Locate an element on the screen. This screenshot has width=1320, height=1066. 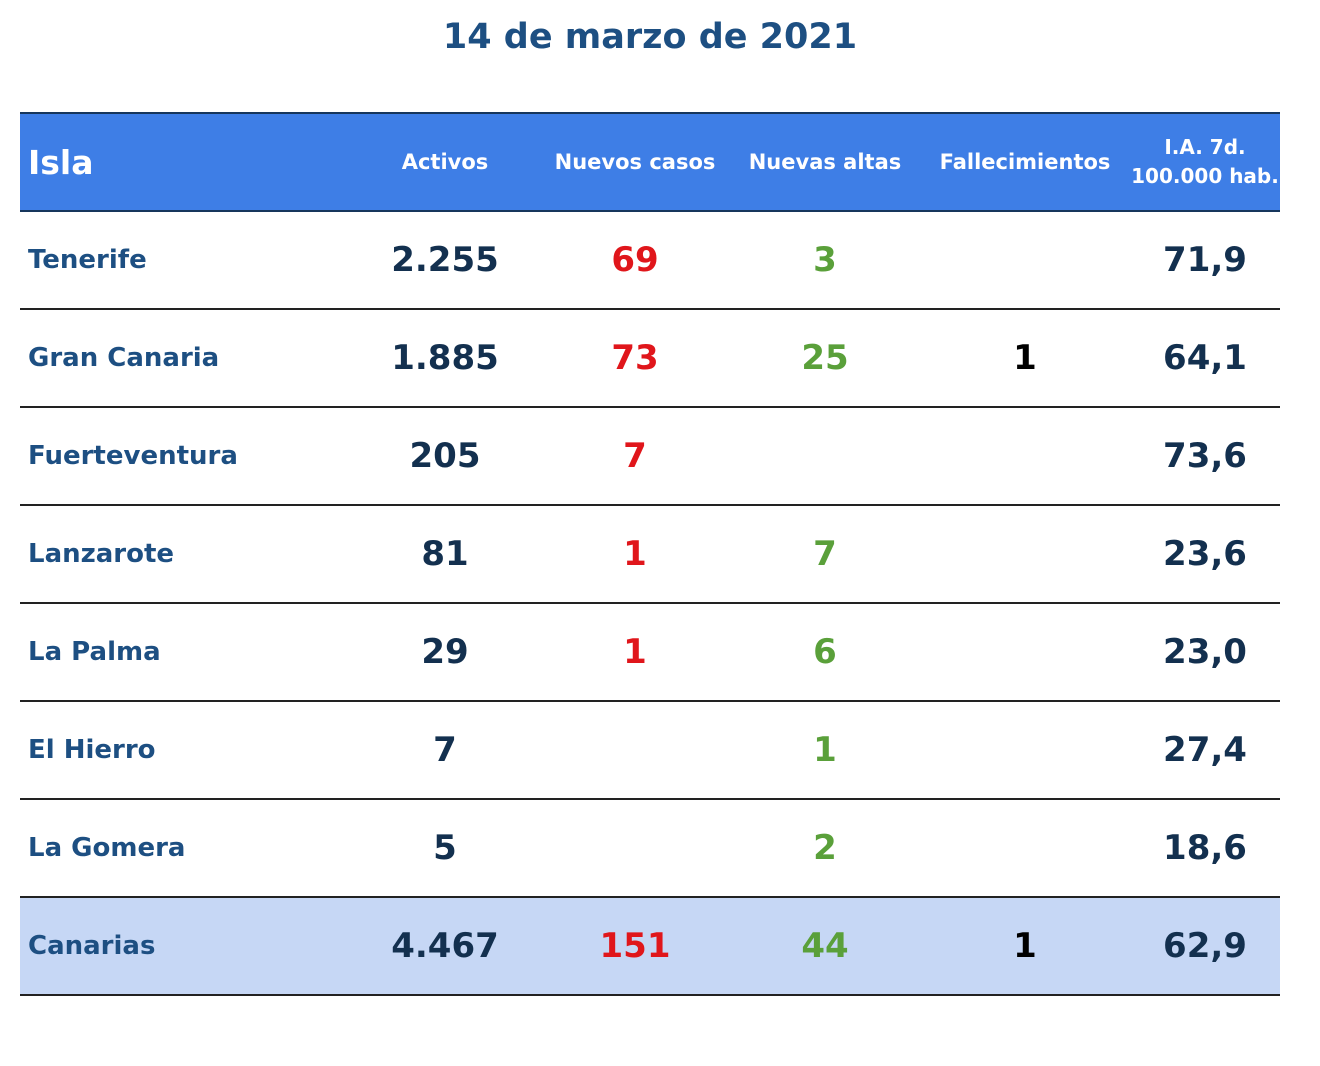
cell-activos: 205 is located at coordinates (445, 456).